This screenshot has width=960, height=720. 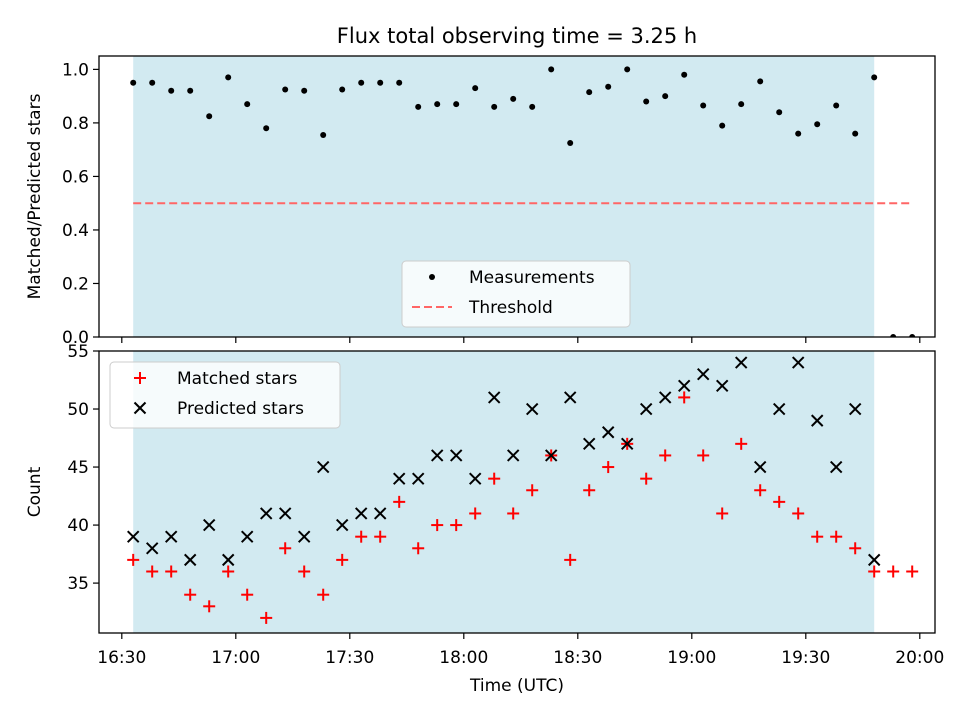 I want to click on legend-box, so click(x=225, y=395).